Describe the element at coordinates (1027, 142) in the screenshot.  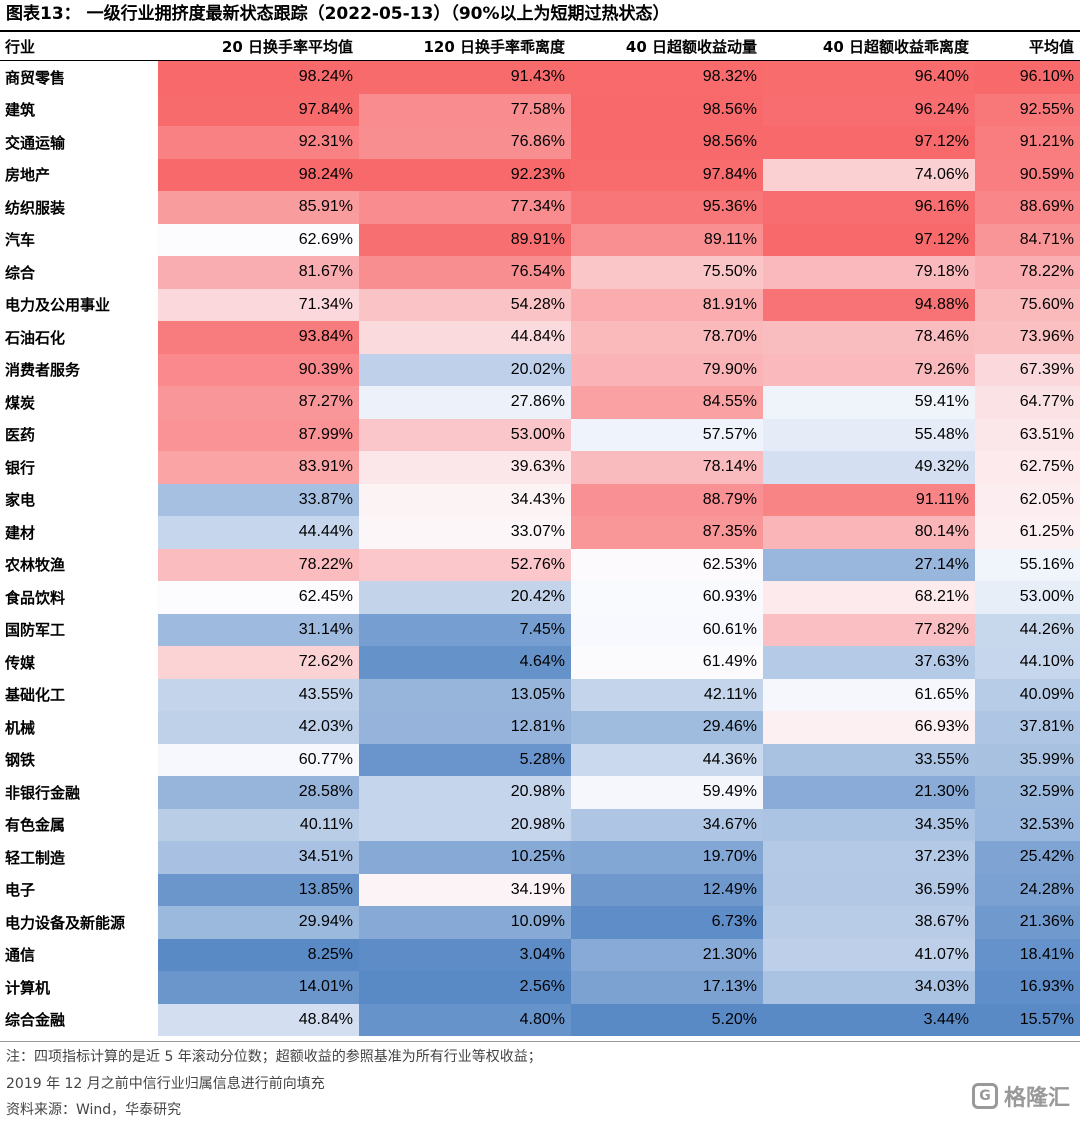
I see `cell-average: 91.21%` at that location.